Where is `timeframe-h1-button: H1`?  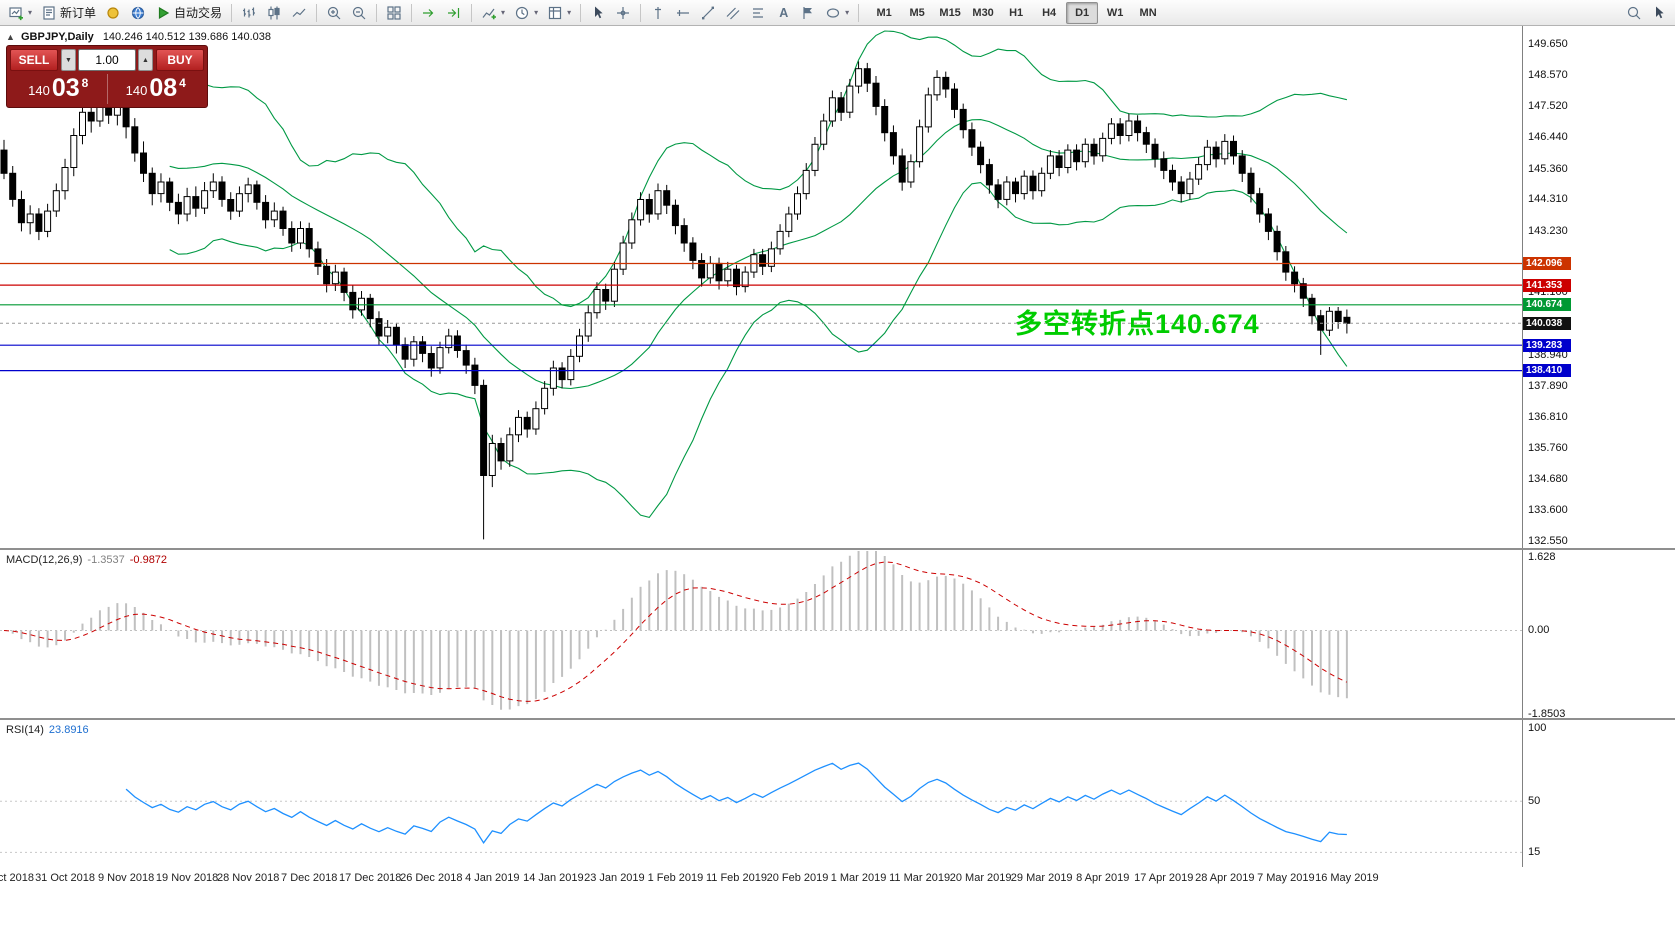
timeframe-h1-button: H1 is located at coordinates (1016, 12).